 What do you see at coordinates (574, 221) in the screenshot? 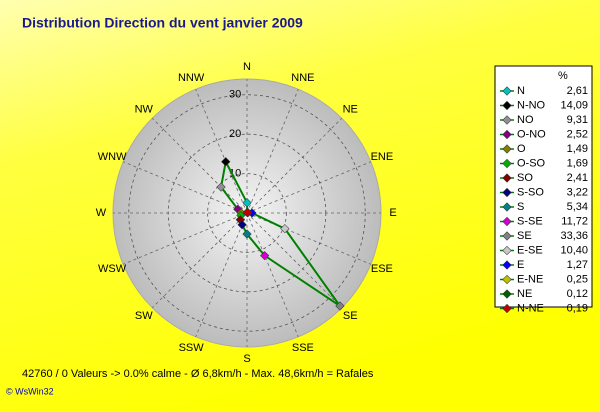
I see `legend-value: 11,72` at bounding box center [574, 221].